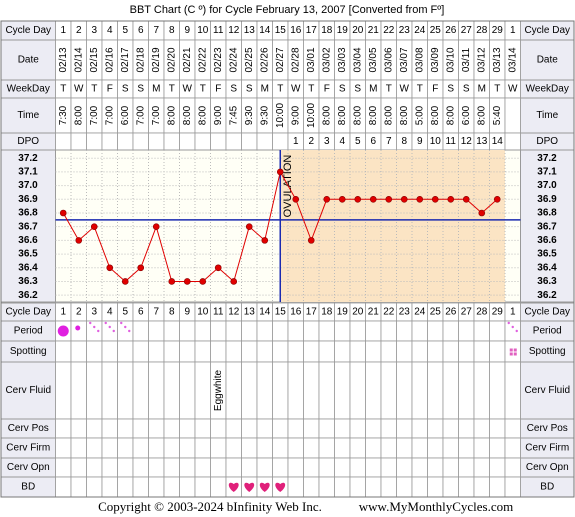 The height and width of the screenshot is (517, 575). I want to click on date-value: 03/12, so click(481, 59).